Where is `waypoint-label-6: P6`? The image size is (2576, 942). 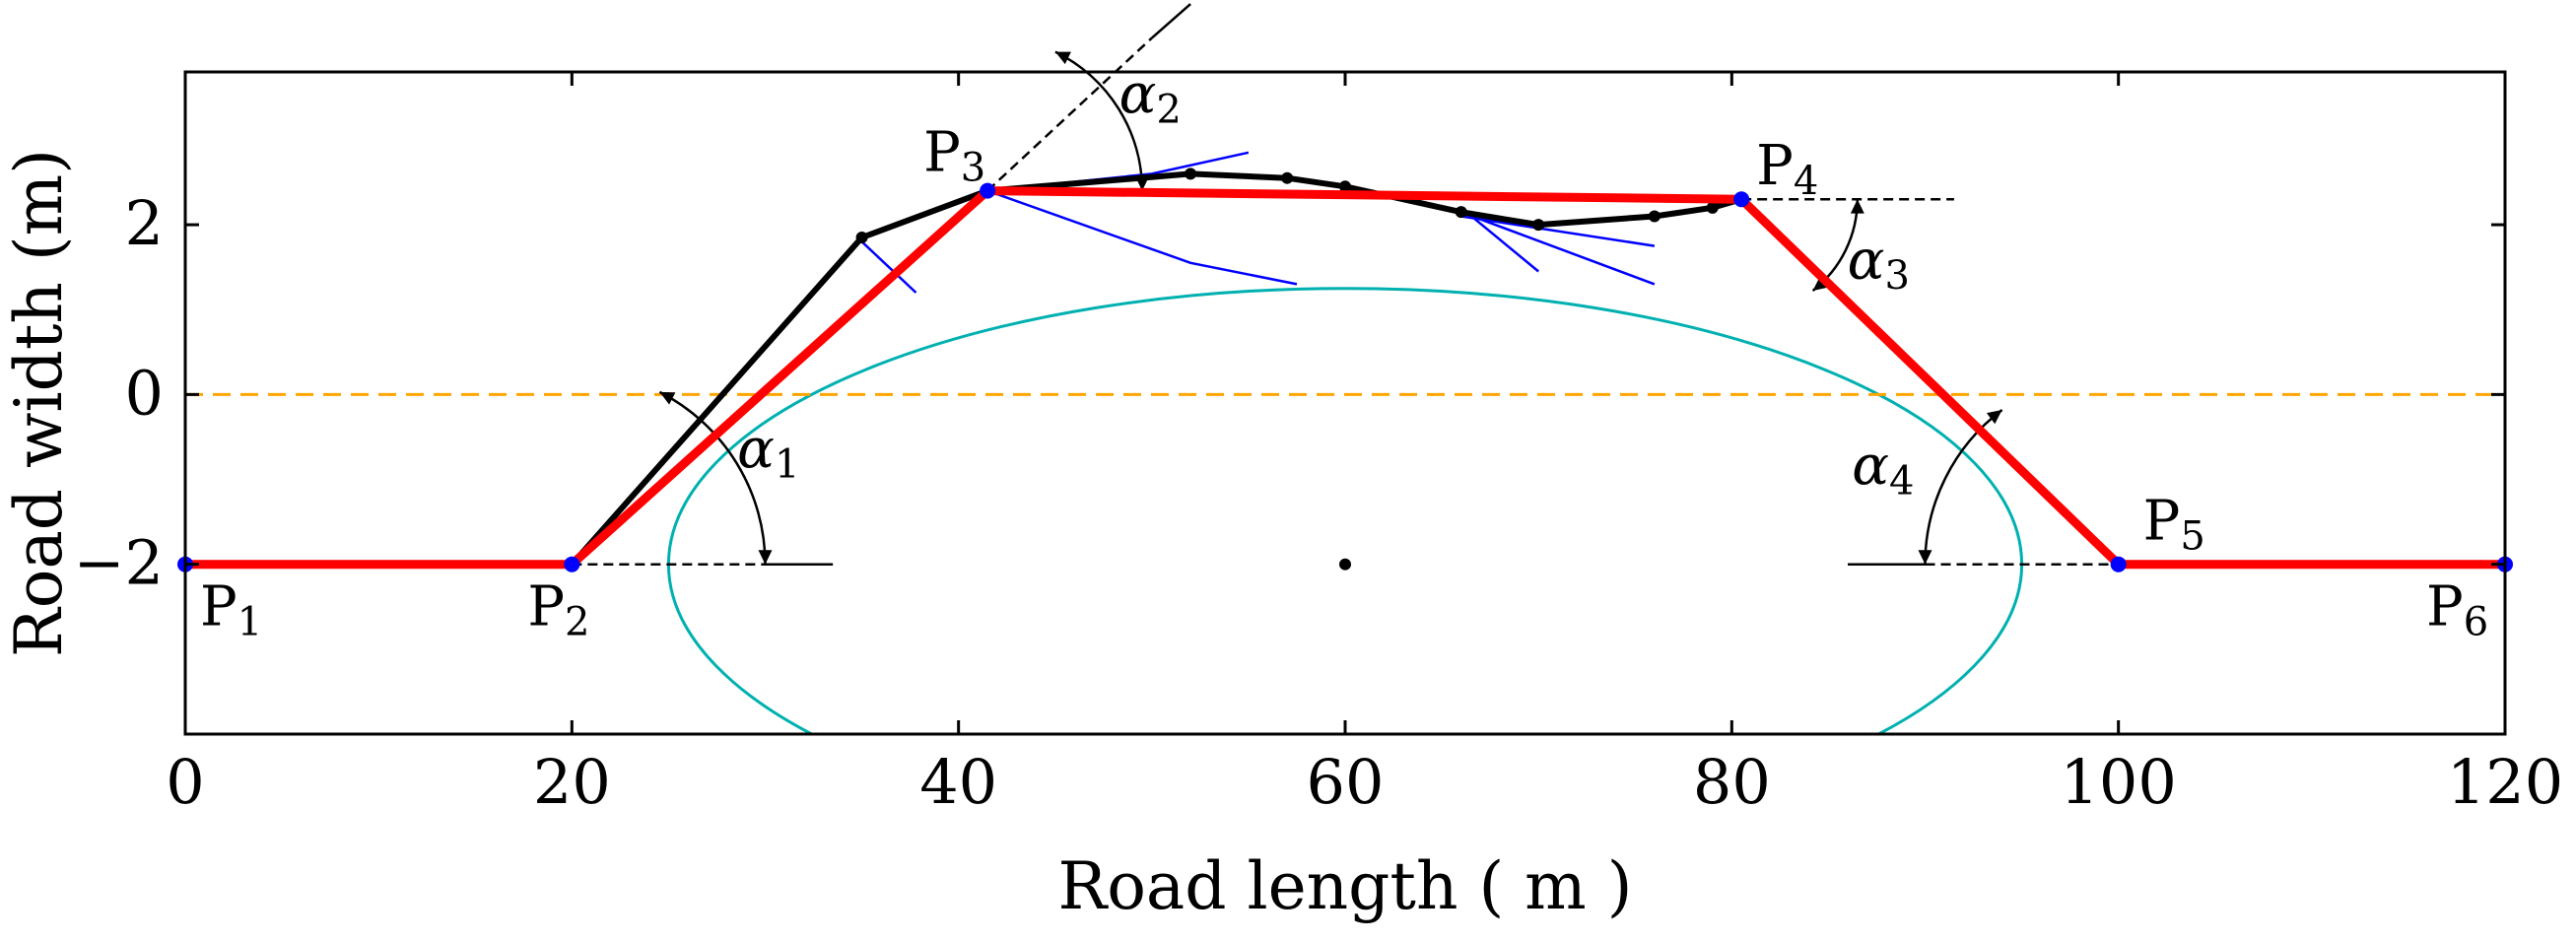
waypoint-label-6: P6 is located at coordinates (2457, 610).